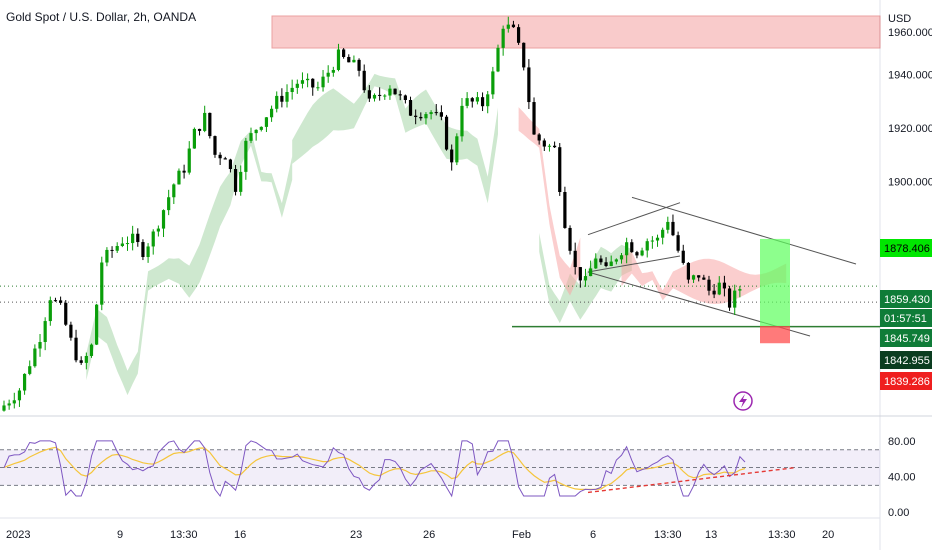 The height and width of the screenshot is (550, 932). Describe the element at coordinates (910, 129) in the screenshot. I see `price-tick-label: 1920.000` at that location.